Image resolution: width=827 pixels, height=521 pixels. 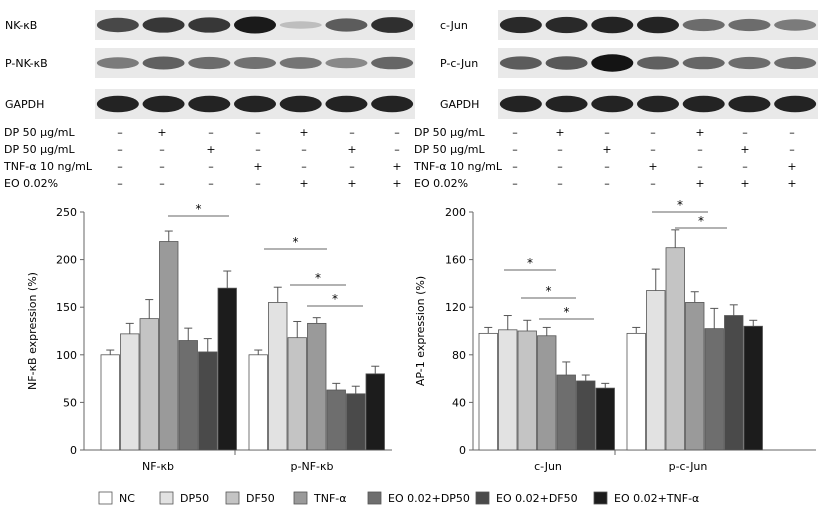 What do you see at coordinates (21, 25) in the screenshot?
I see `blot-row-label: NK-κB` at bounding box center [21, 25].